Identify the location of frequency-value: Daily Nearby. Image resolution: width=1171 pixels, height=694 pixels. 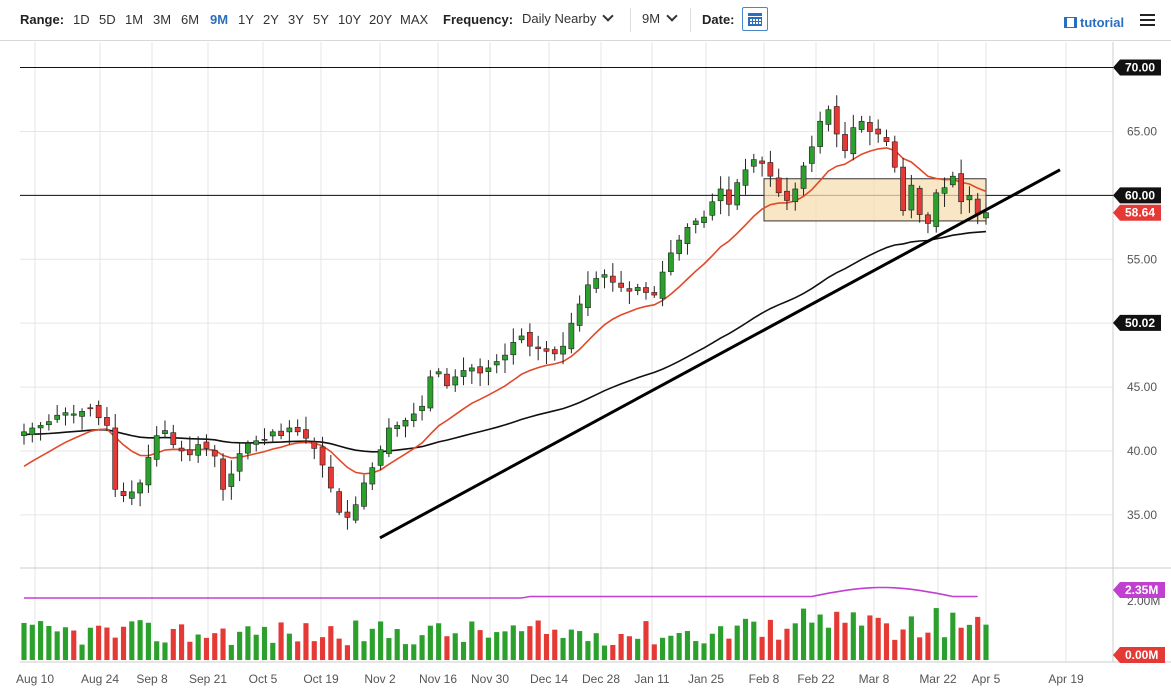
(559, 18).